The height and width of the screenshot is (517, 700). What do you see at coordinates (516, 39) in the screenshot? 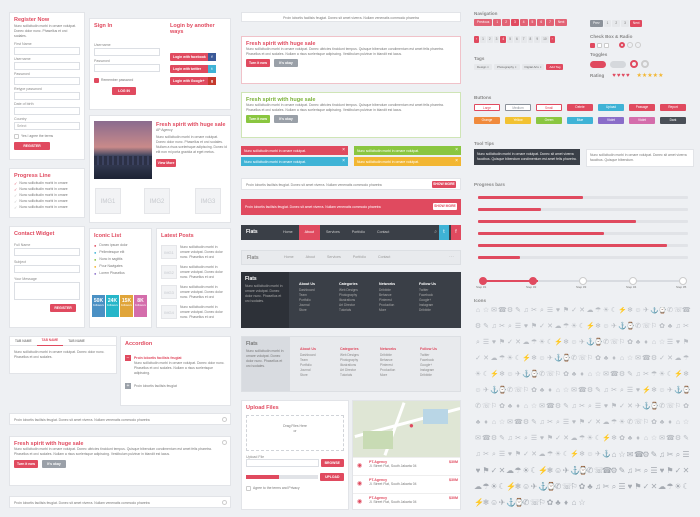
I see `pagination-item: 6` at bounding box center [516, 39].